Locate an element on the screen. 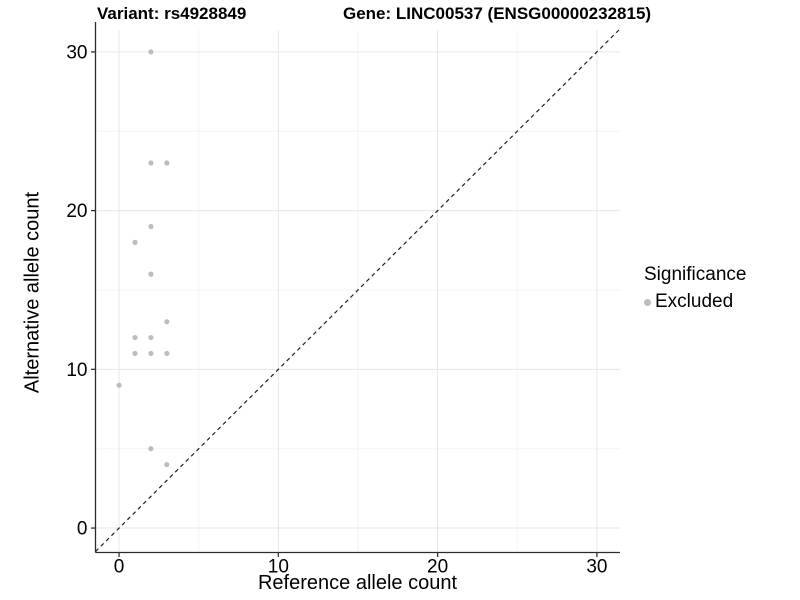 This screenshot has width=800, height=600. y-axis-label: Alternative allele count is located at coordinates (32, 292).